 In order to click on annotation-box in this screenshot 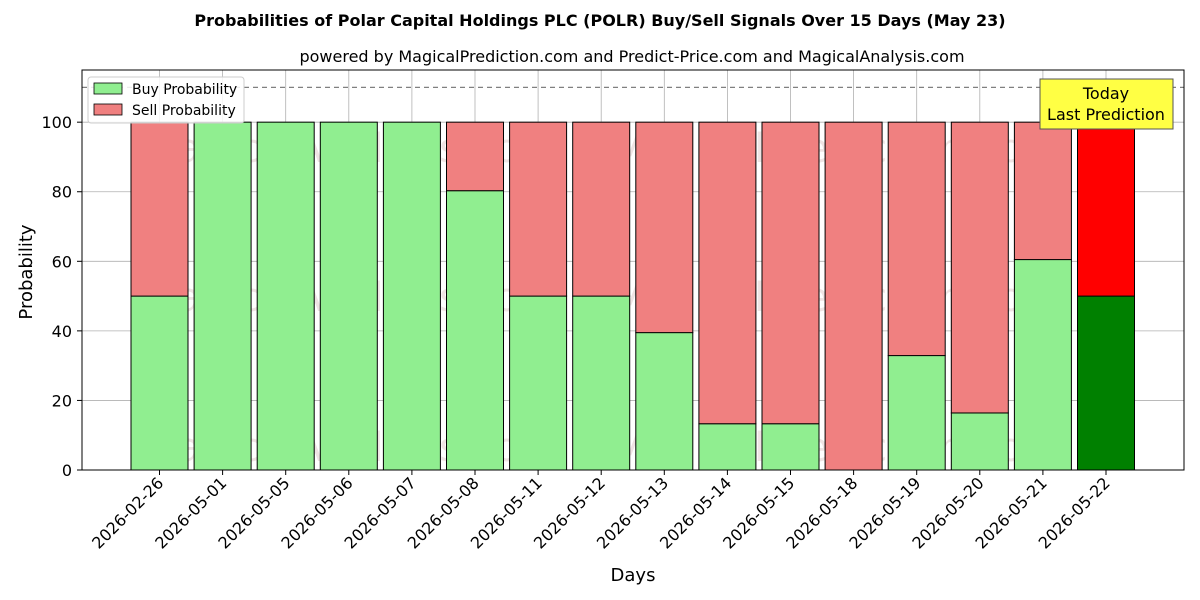, I will do `click(1106, 104)`.